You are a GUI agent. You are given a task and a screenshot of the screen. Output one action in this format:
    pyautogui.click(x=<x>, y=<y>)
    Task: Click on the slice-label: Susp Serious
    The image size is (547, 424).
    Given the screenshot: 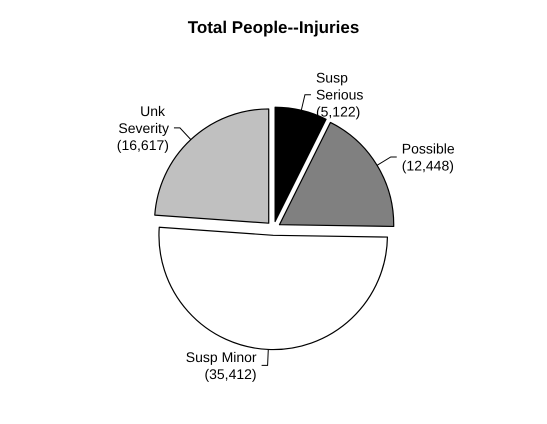 What is the action you would take?
    pyautogui.click(x=340, y=86)
    